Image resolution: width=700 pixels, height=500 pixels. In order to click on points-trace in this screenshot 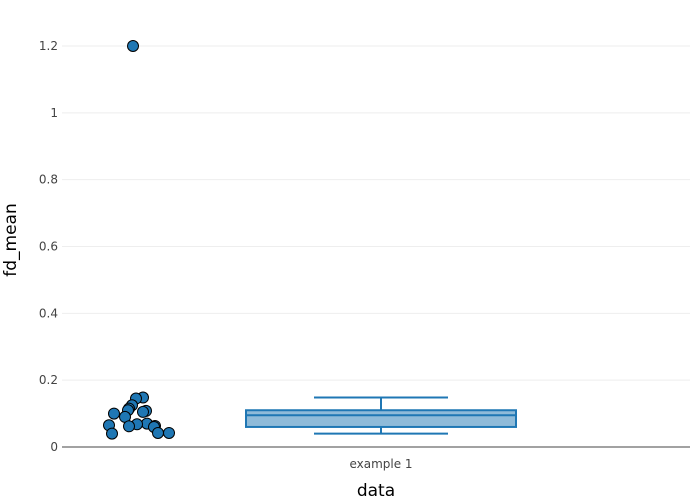, I will do `click(139, 240)`.